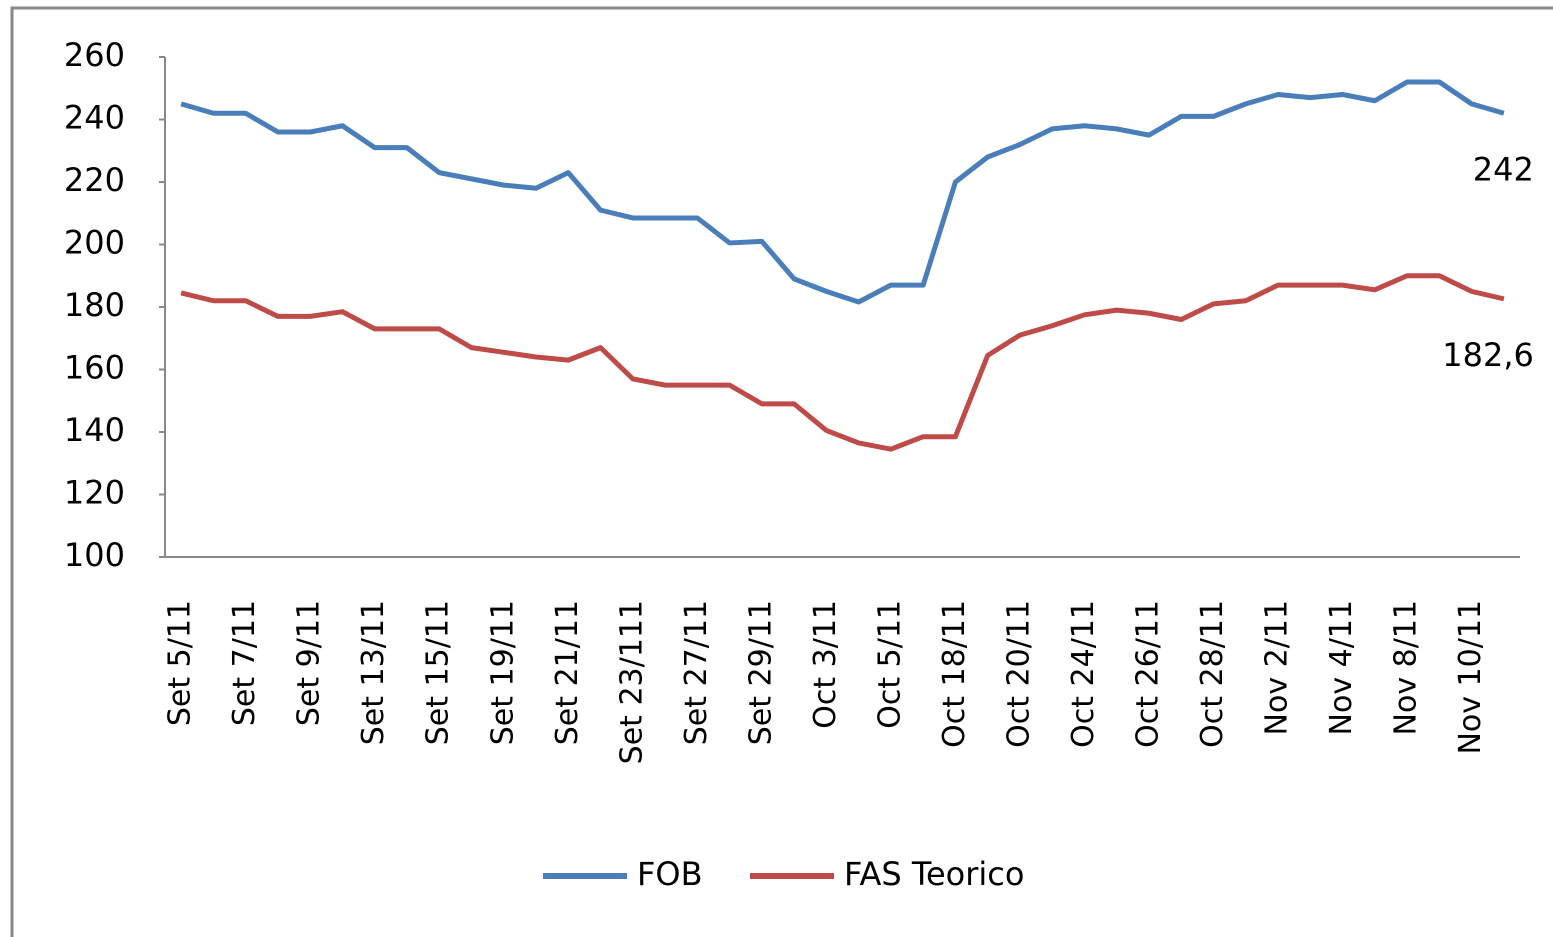  I want to click on x-tick-label: Set 15/11, so click(438, 672).